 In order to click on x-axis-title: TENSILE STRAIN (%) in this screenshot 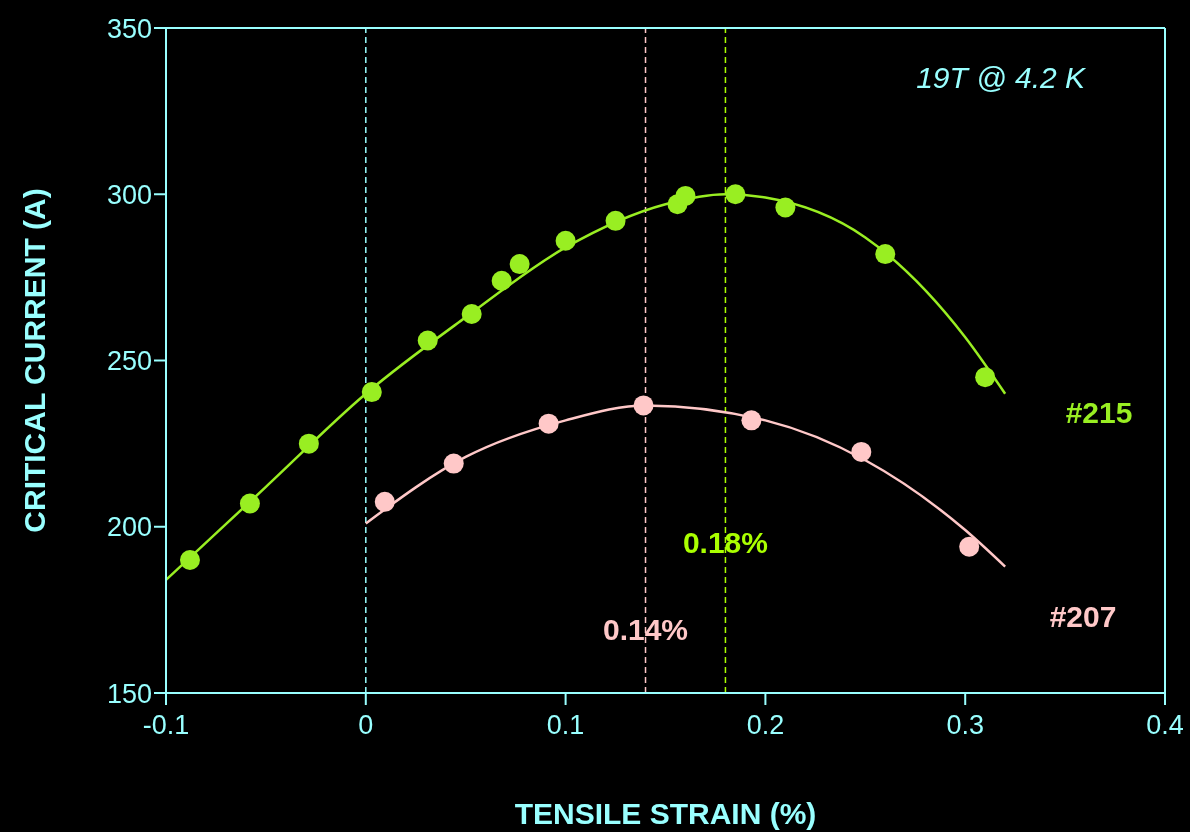, I will do `click(665, 813)`.